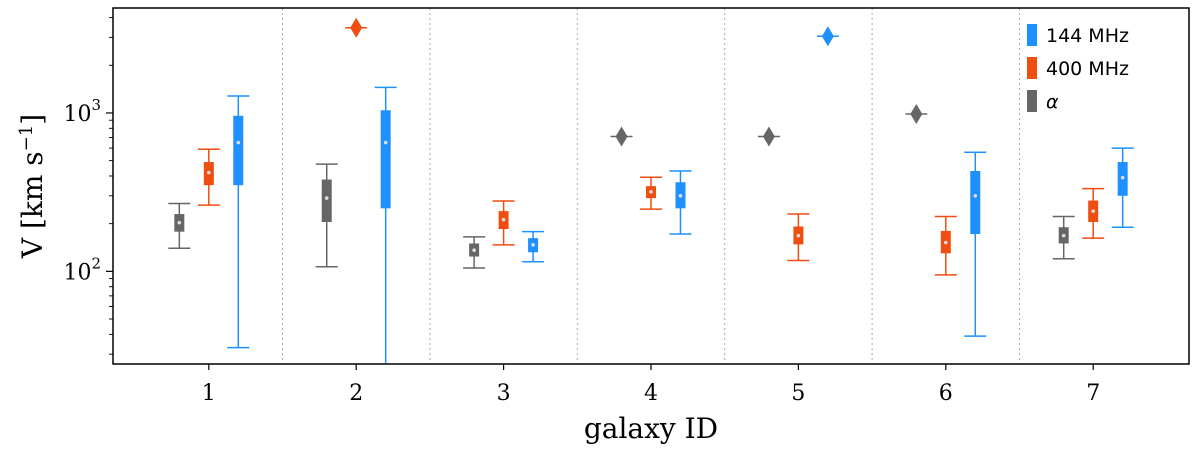 The height and width of the screenshot is (451, 1200). What do you see at coordinates (651, 393) in the screenshot?
I see `x-tick-label-4: 4` at bounding box center [651, 393].